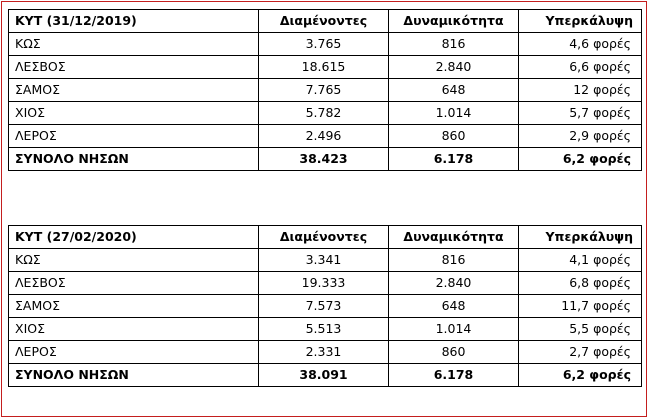  Describe the element at coordinates (580, 136) in the screenshot. I see `cell-overcapacity: 2,9 φορές` at that location.